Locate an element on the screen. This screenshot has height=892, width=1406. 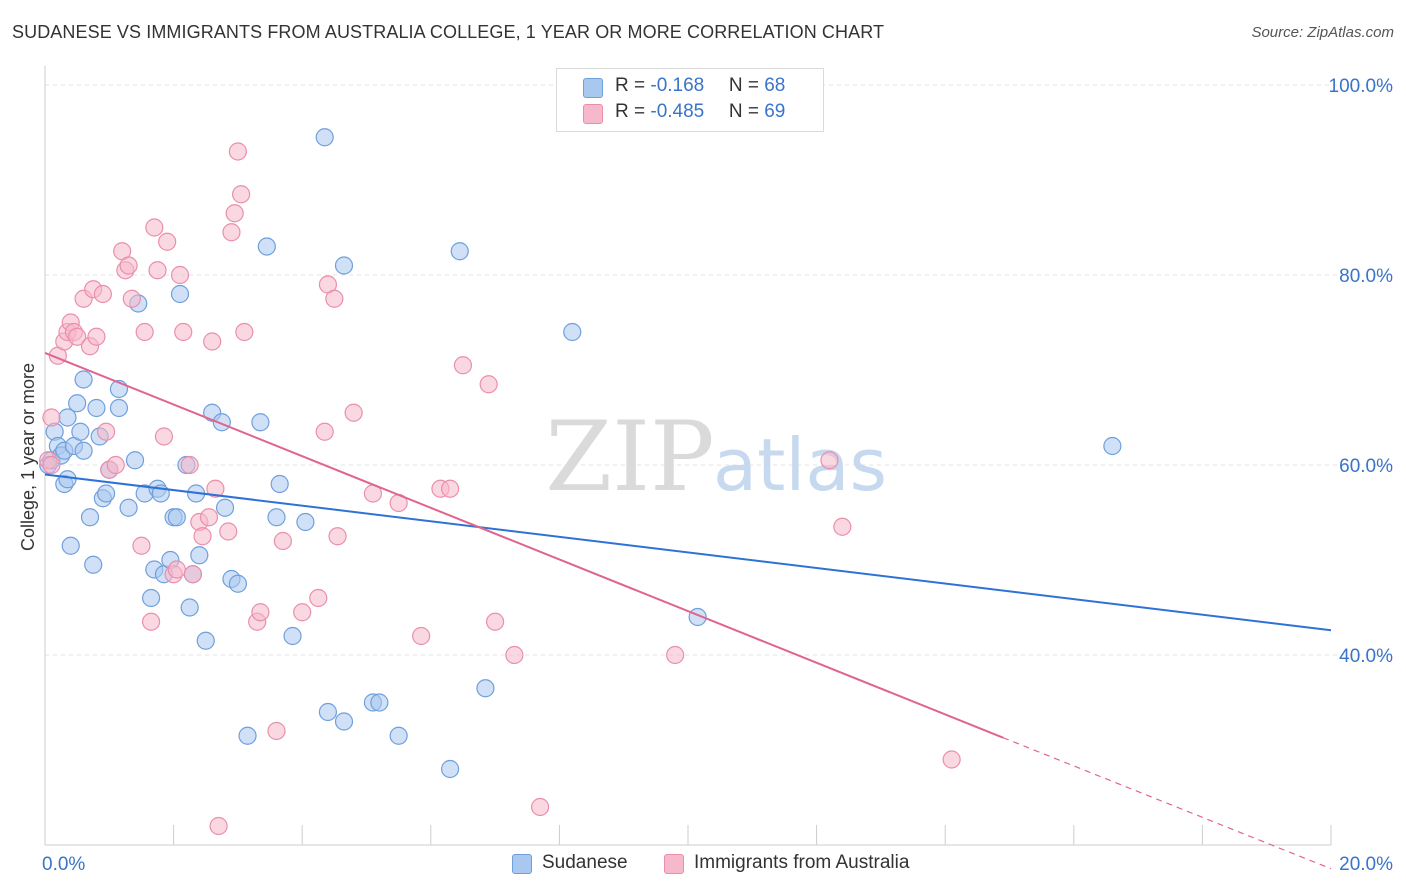
y-tick-label: 100.0% is located at coordinates (1361, 86).